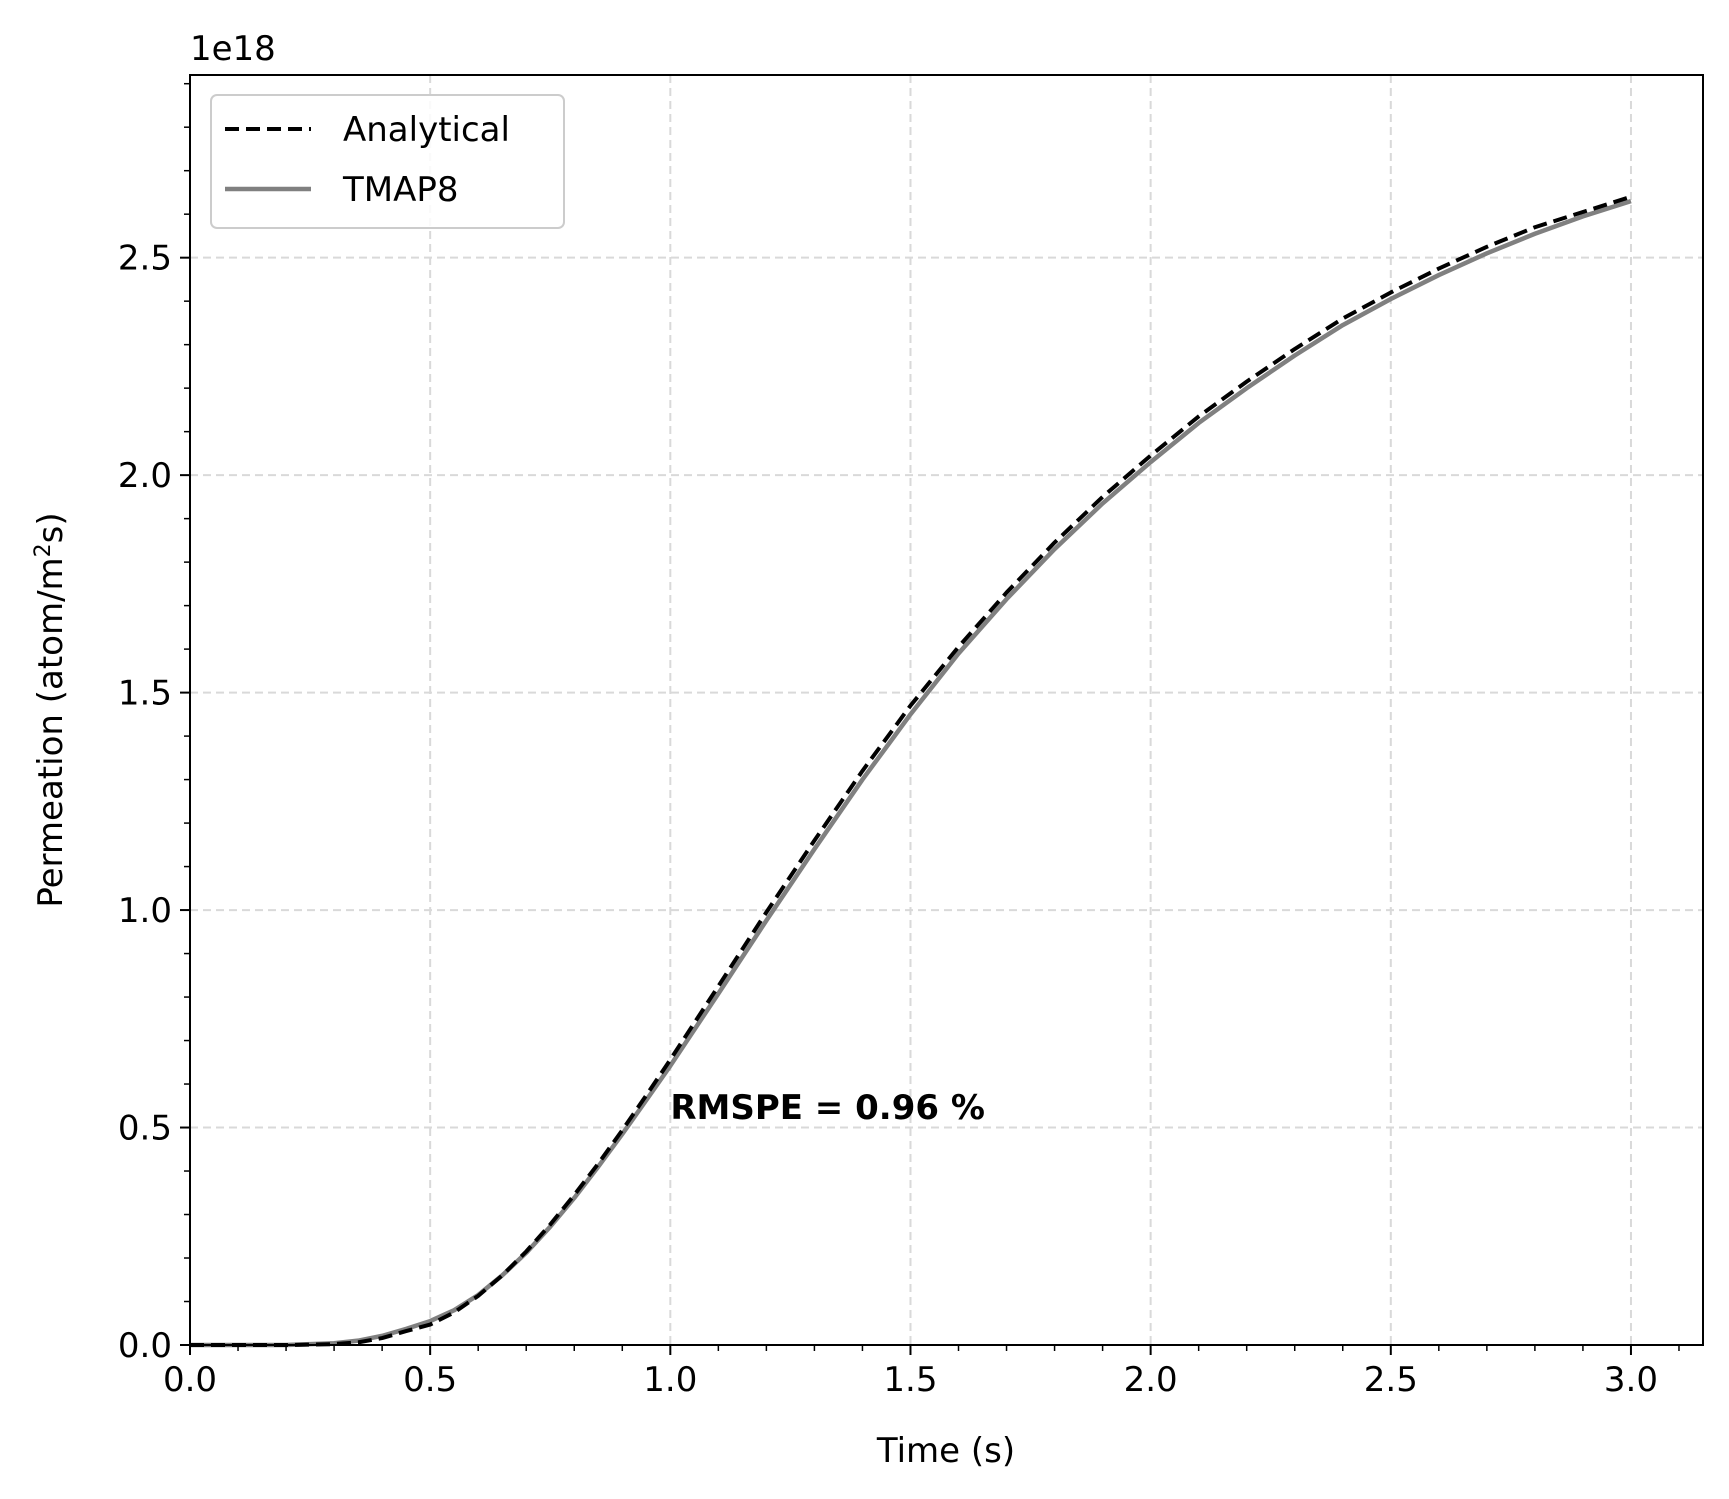  I want to click on x-tick-label: 2.0, so click(1151, 1380).